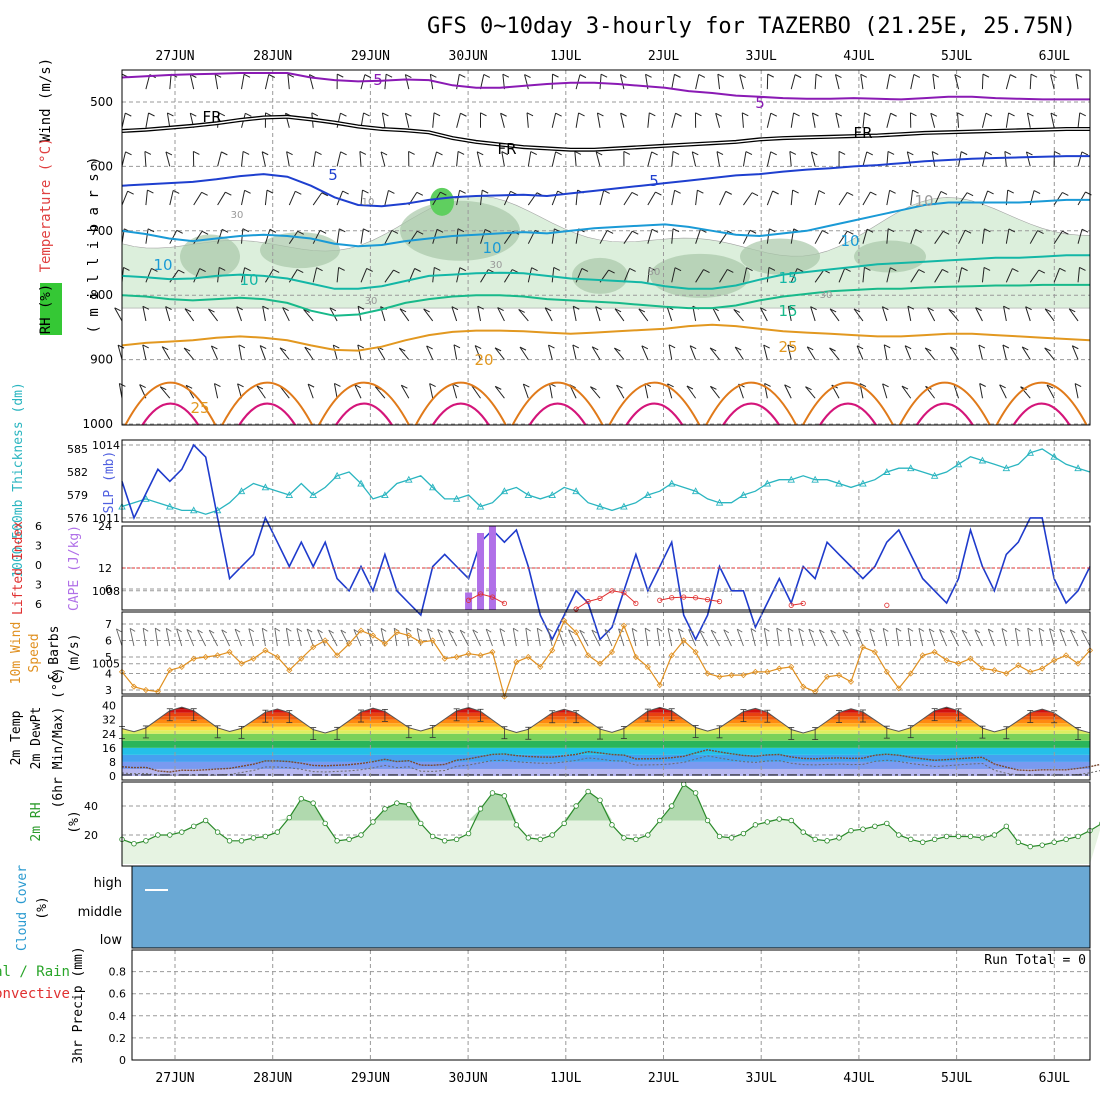 This screenshot has height=1100, width=1100. Describe the element at coordinates (468, 600) in the screenshot. I see `lifted-index-marker` at that location.